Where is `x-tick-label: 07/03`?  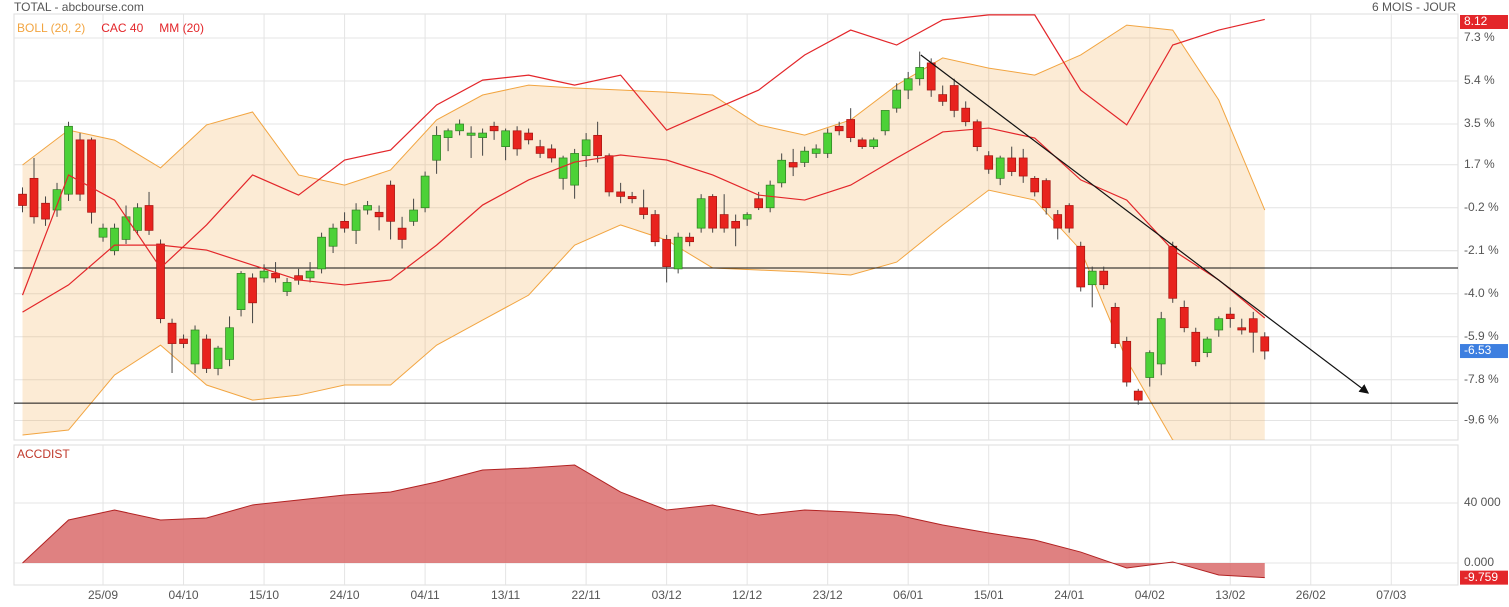 x-tick-label: 07/03 is located at coordinates (1391, 595).